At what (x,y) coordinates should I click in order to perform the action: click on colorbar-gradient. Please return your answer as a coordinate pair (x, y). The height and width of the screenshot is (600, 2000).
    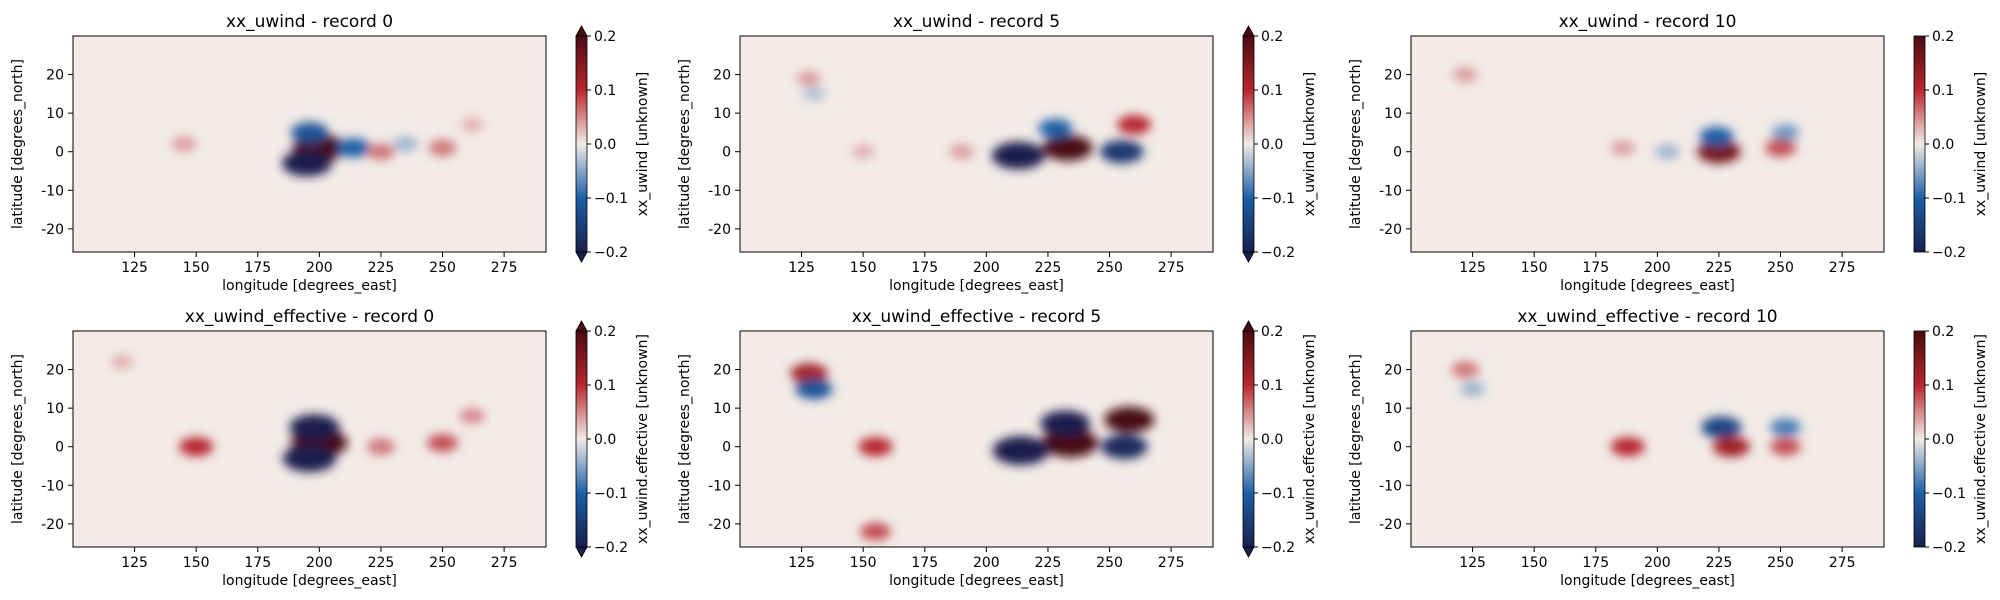
    Looking at the image, I should click on (1919, 439).